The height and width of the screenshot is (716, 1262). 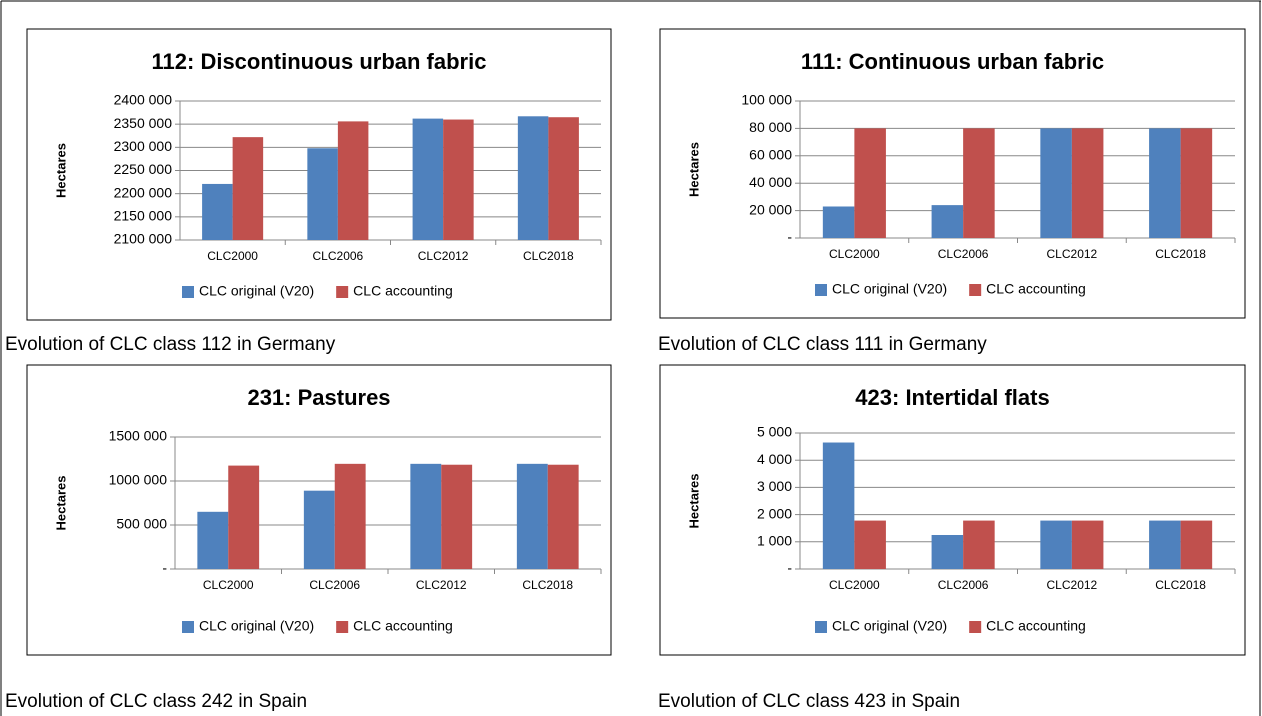 What do you see at coordinates (774, 432) in the screenshot?
I see `y-tick-label: 5 000` at bounding box center [774, 432].